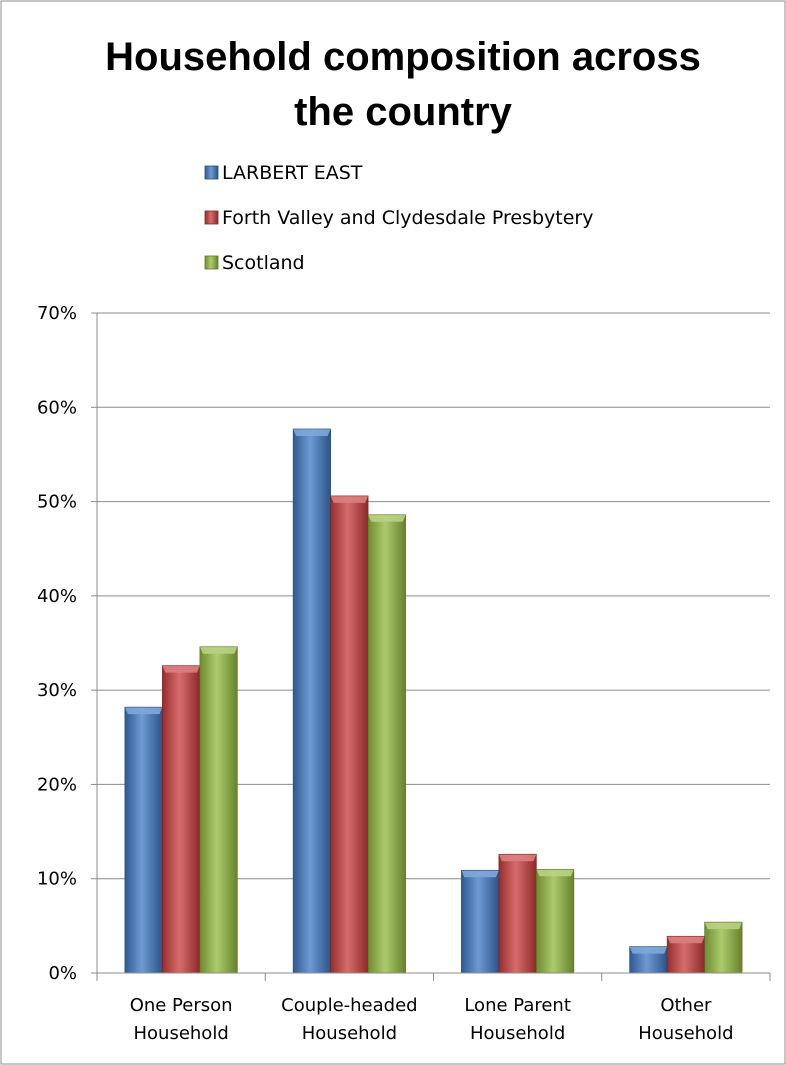 Image resolution: width=786 pixels, height=1065 pixels. Describe the element at coordinates (57, 502) in the screenshot. I see `y-tick-label: 50%` at that location.